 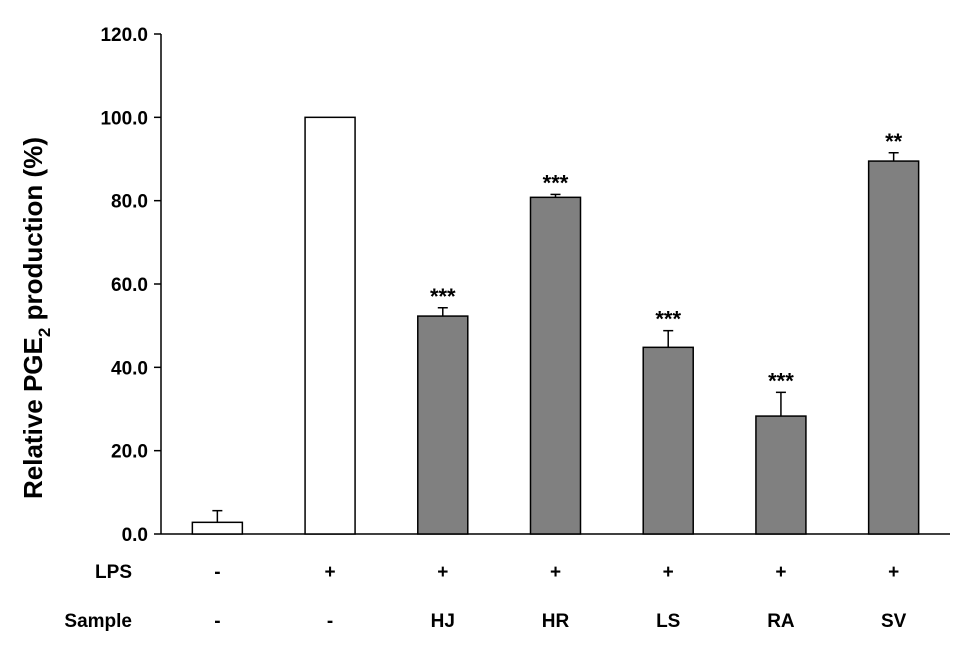 I want to click on y-axis-label: Relative PGE2 production (%), so click(x=36, y=318).